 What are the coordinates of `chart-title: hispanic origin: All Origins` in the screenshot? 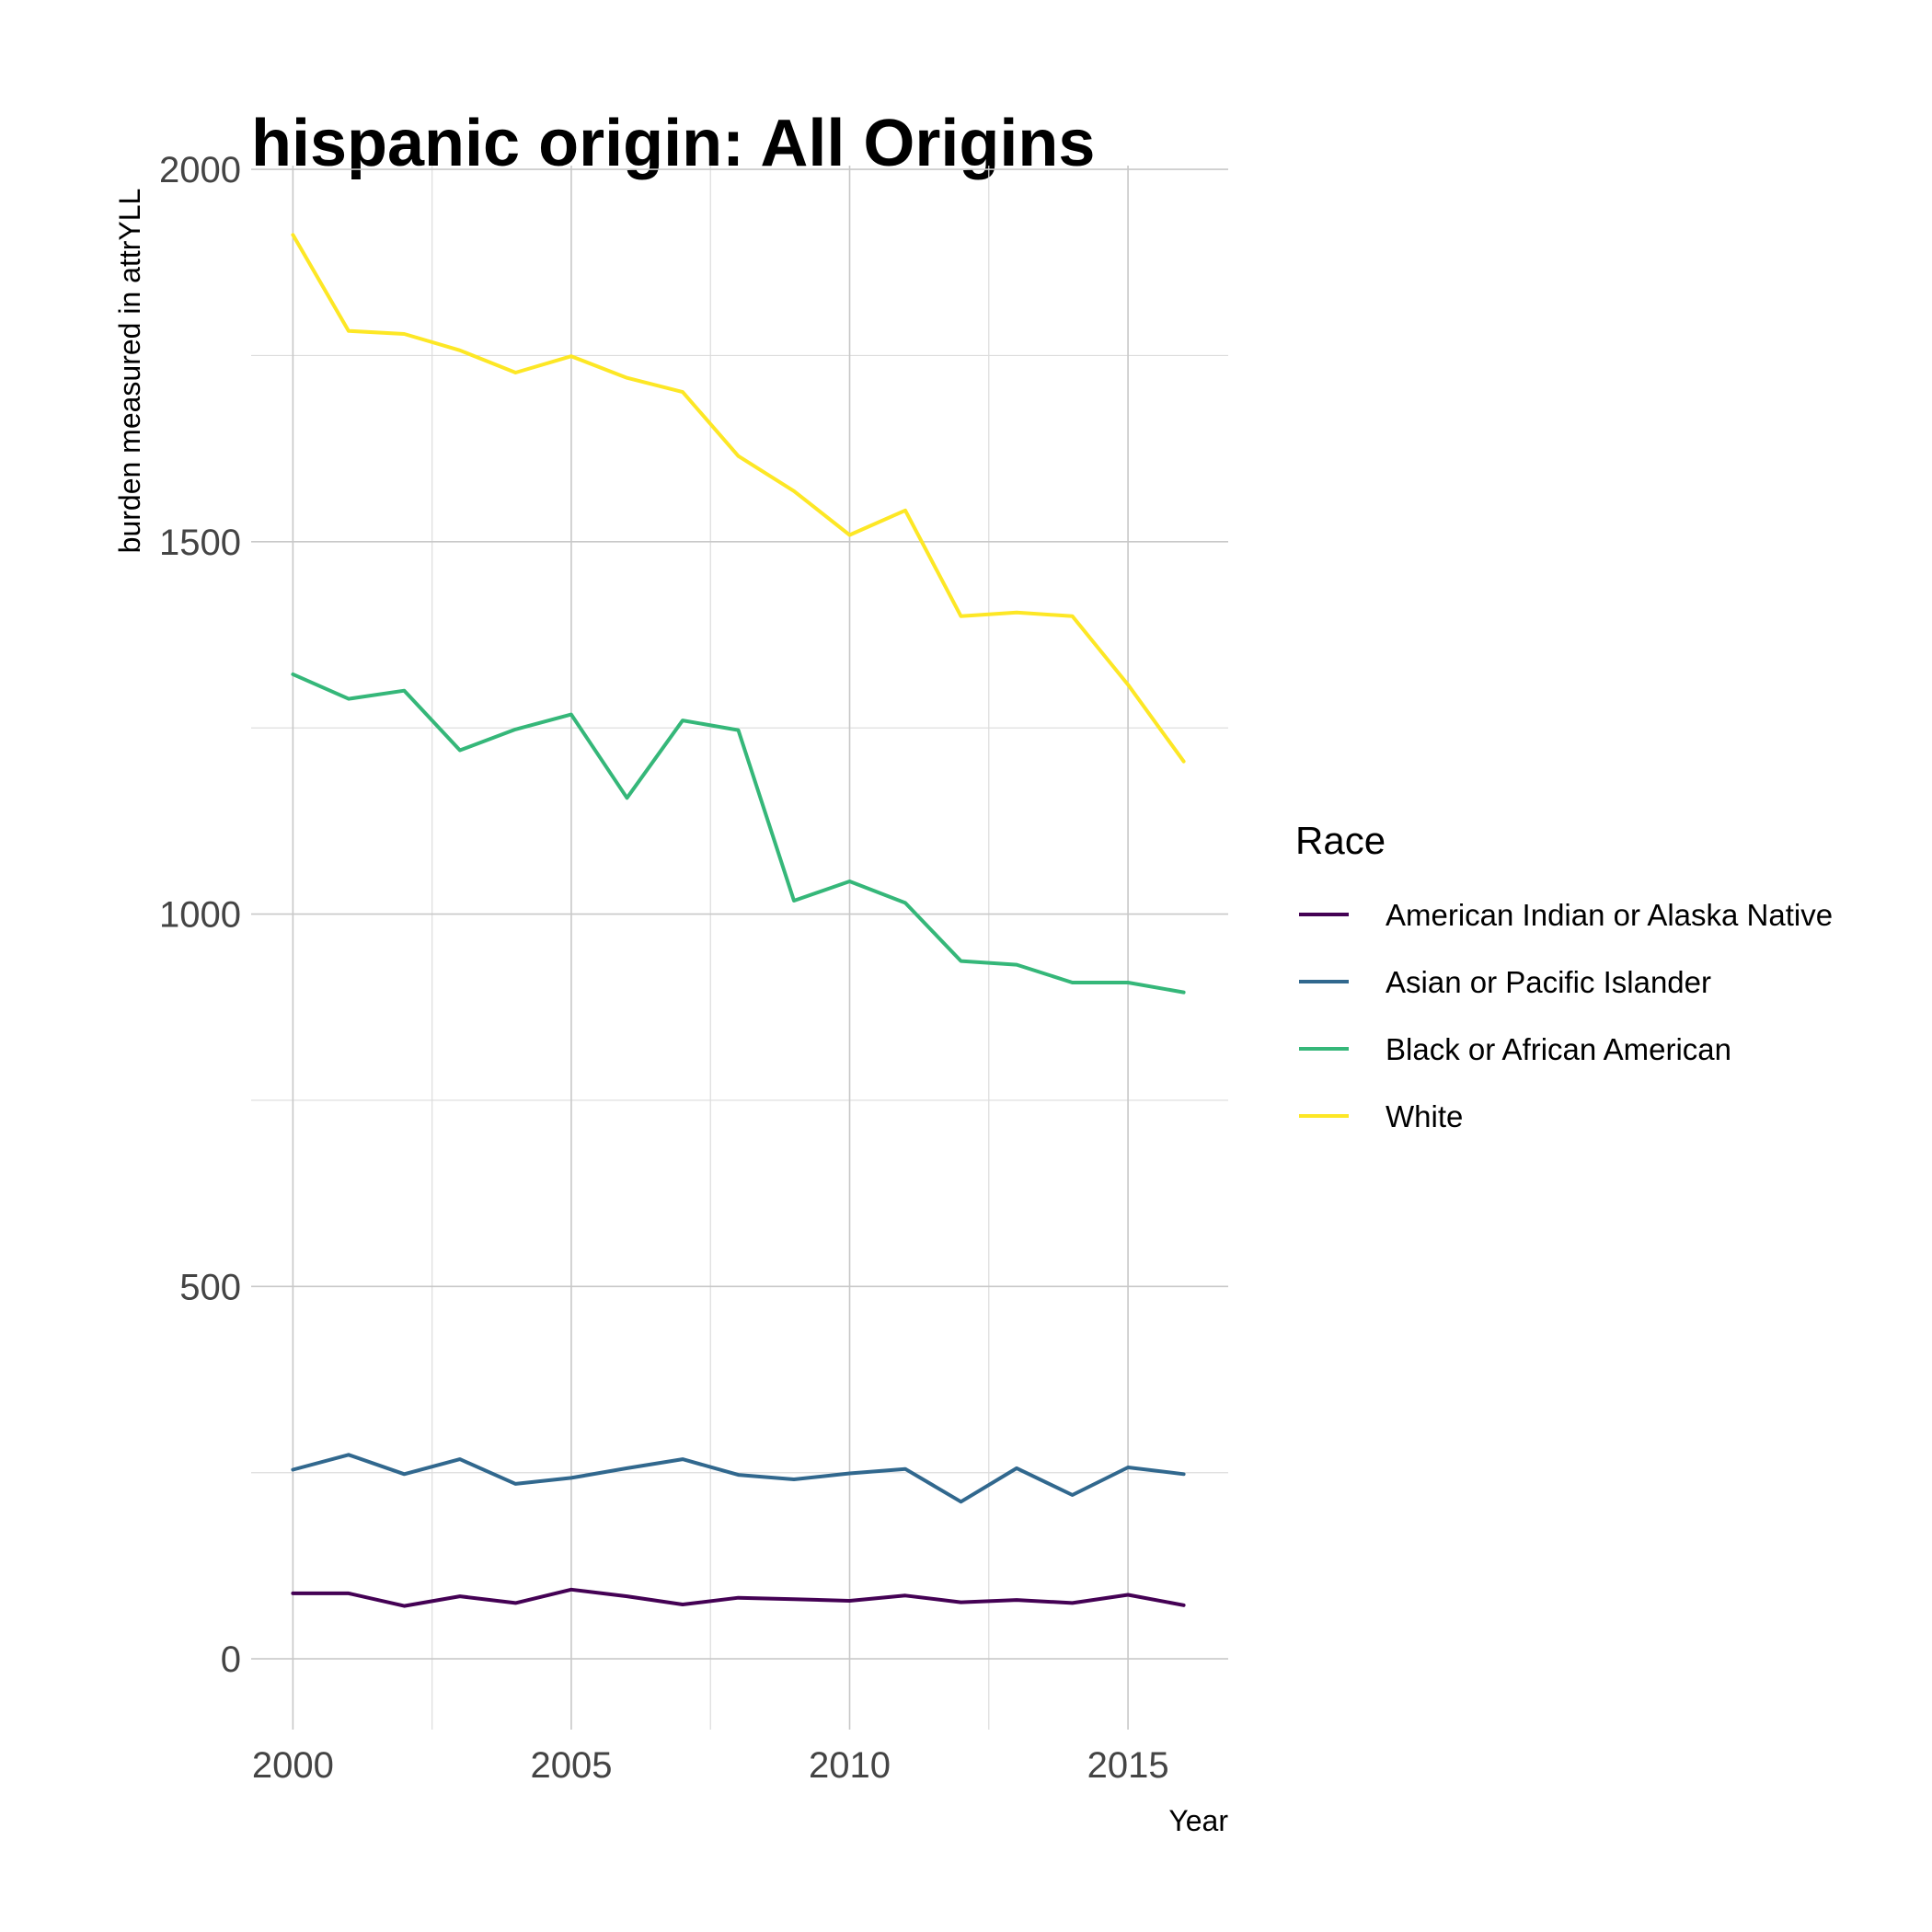 It's located at (673, 143).